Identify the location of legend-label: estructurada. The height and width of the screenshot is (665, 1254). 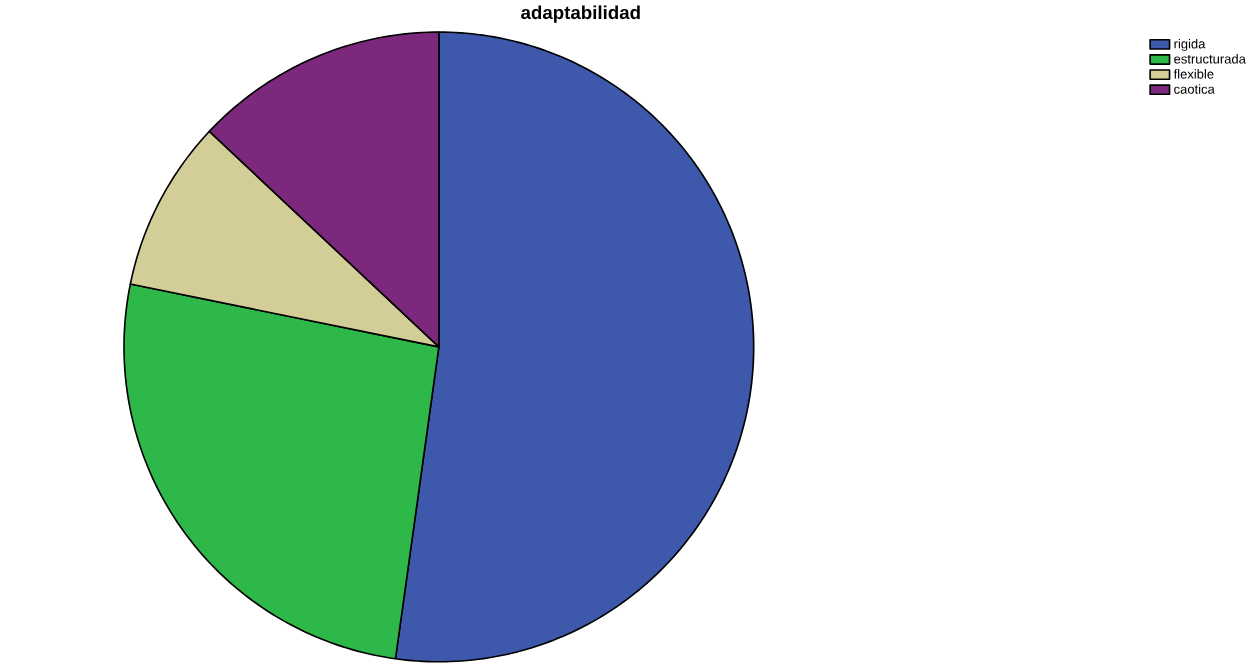
(1210, 58).